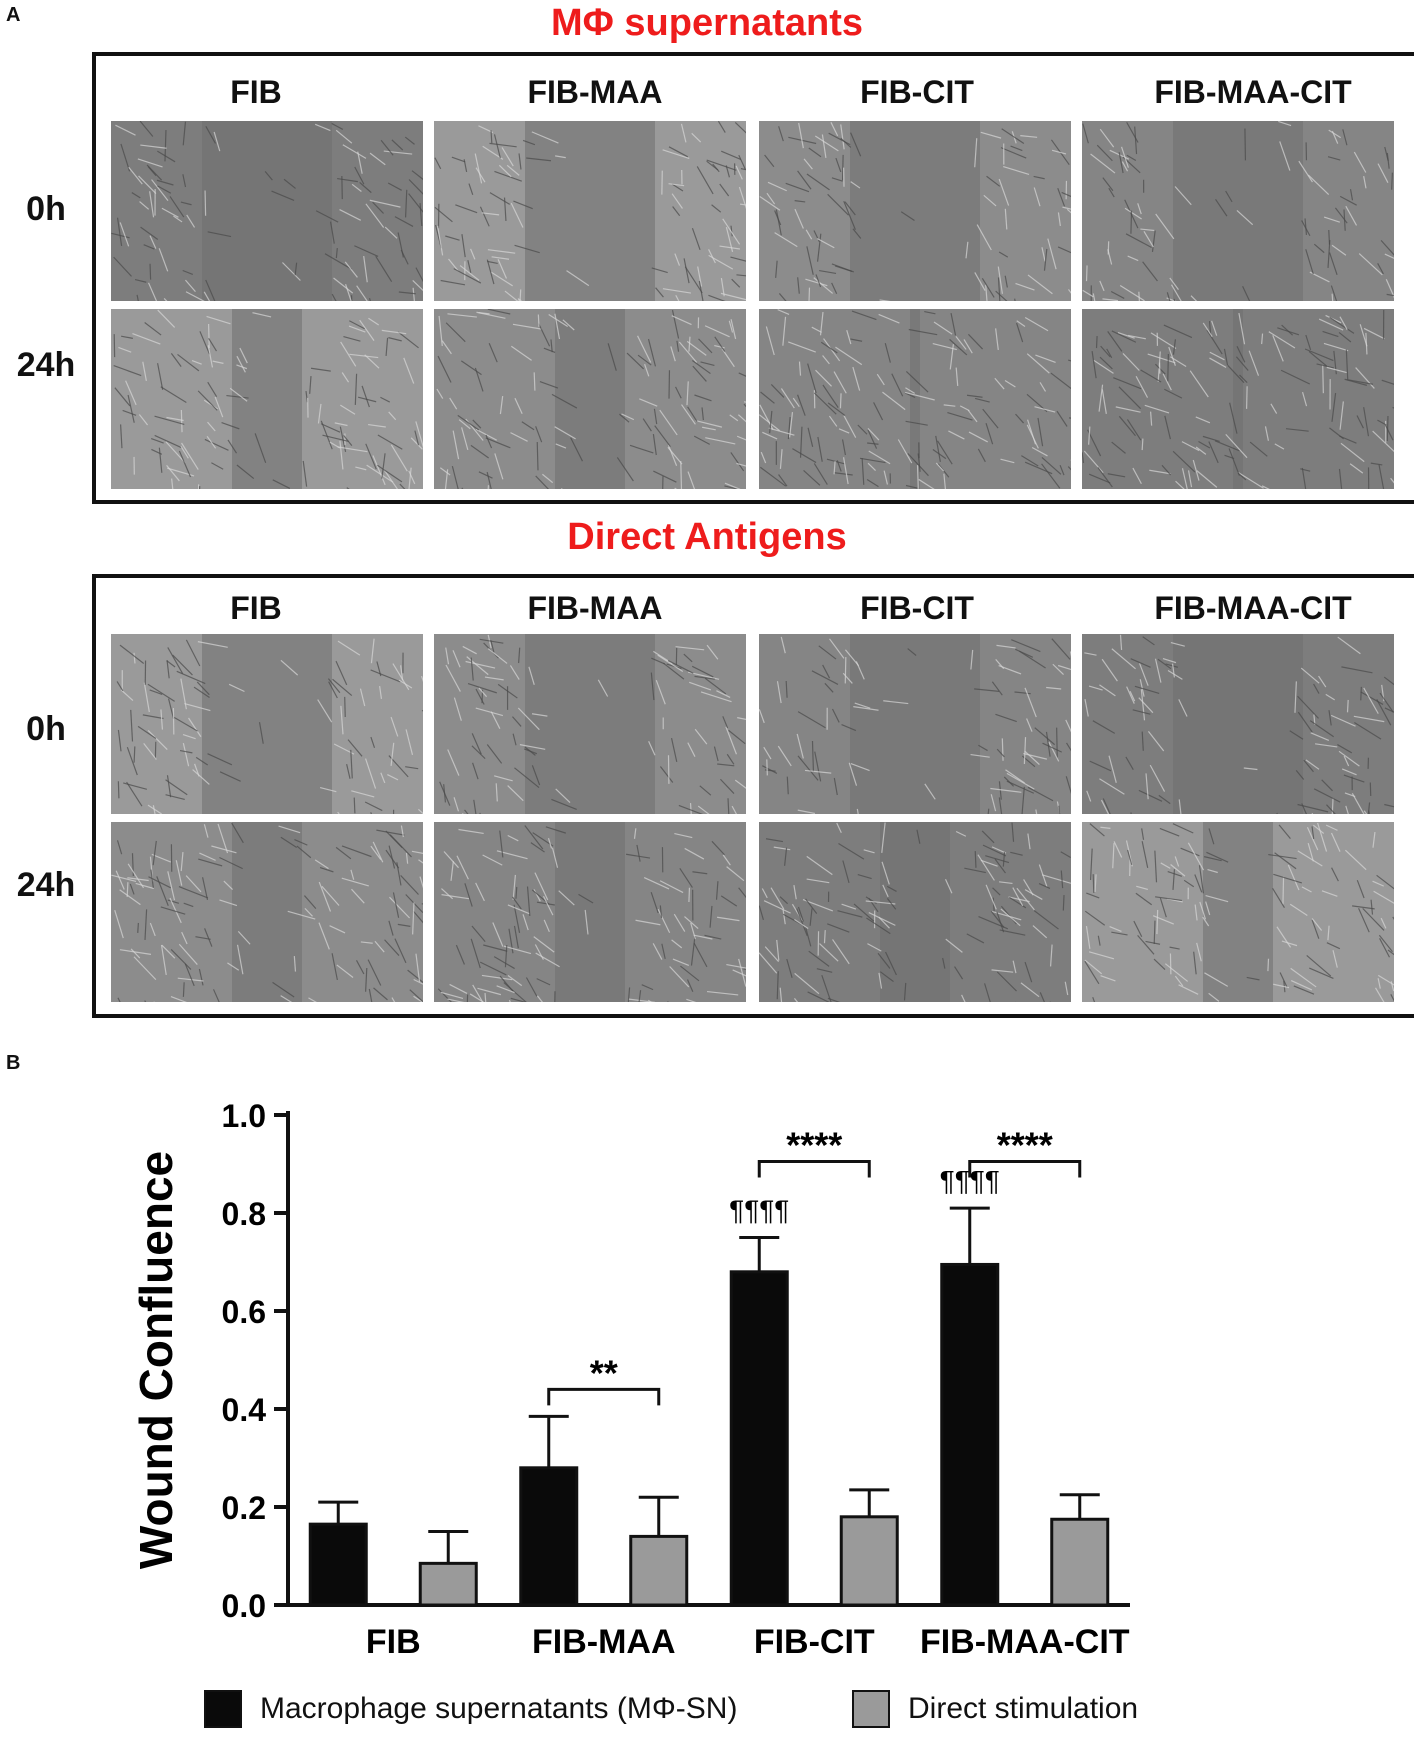 Image resolution: width=1414 pixels, height=1742 pixels. What do you see at coordinates (156, 1360) in the screenshot?
I see `y-axis-label: Wound Confluence` at bounding box center [156, 1360].